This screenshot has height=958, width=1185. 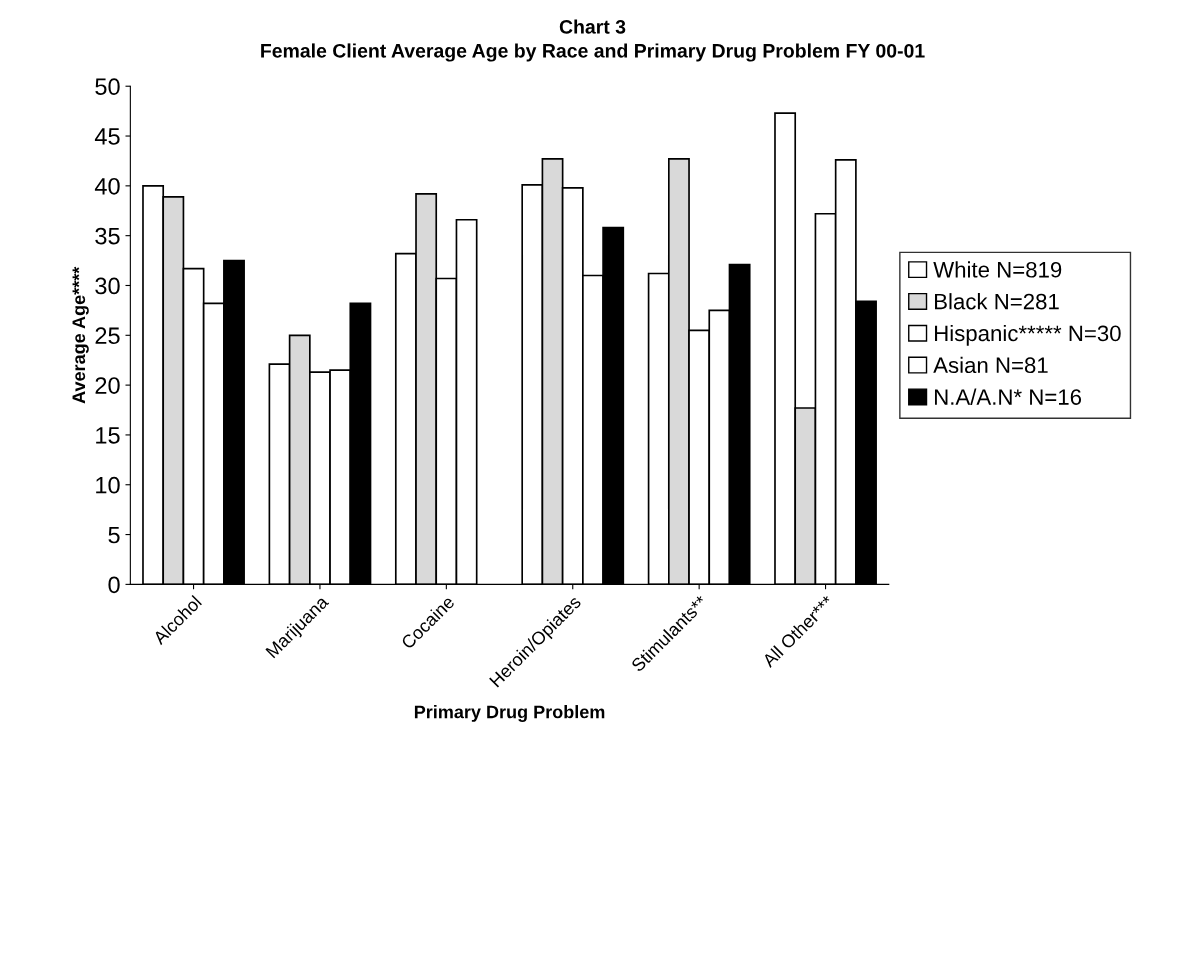 What do you see at coordinates (509, 713) in the screenshot?
I see `x-axis-title: Primary Drug Problem` at bounding box center [509, 713].